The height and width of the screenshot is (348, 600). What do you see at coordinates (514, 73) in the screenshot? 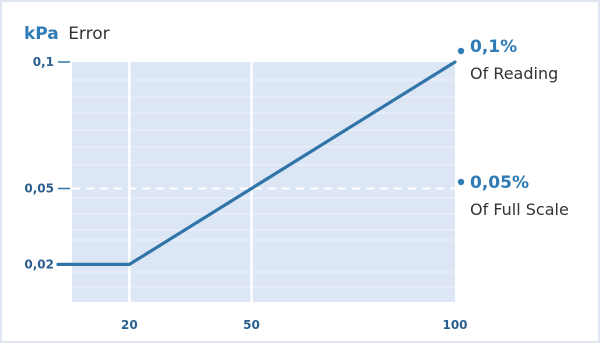
I see `annotation-reading-label: Of Reading` at bounding box center [514, 73].